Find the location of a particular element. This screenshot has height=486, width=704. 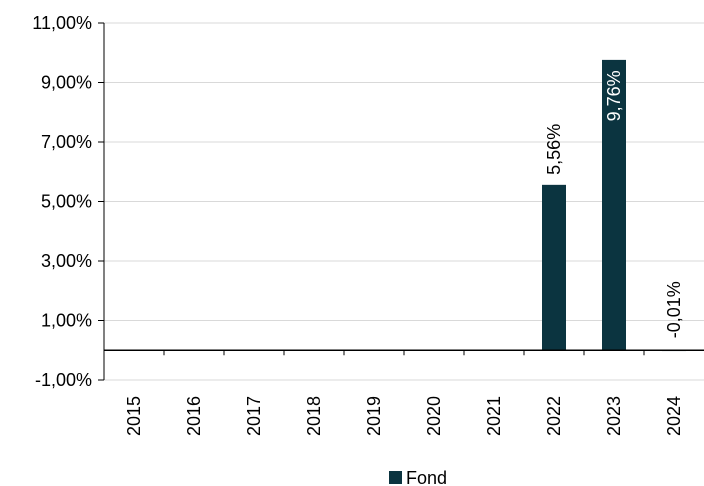

bars is located at coordinates (614, 205).